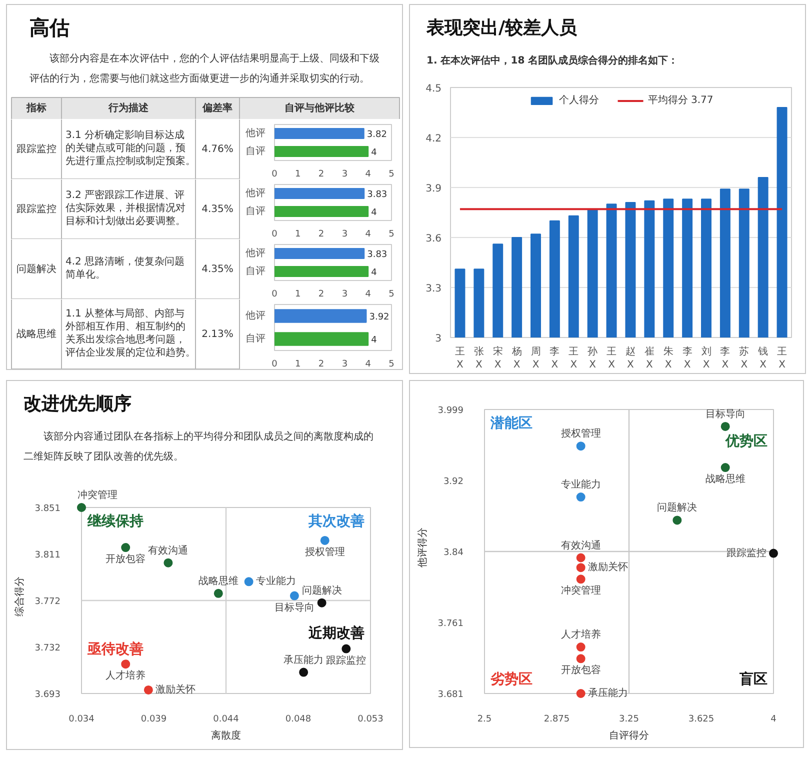  What do you see at coordinates (324, 552) in the screenshot?
I see `annotation: 授权管理` at bounding box center [324, 552].